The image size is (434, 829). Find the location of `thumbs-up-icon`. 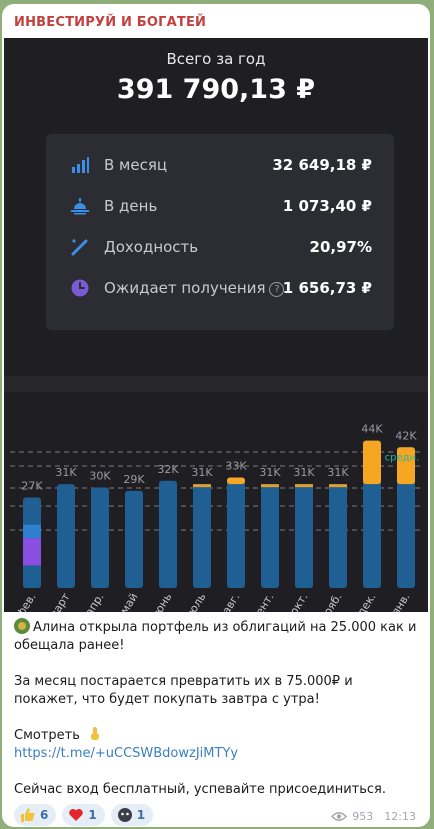

thumbs-up-icon is located at coordinates (28, 815).